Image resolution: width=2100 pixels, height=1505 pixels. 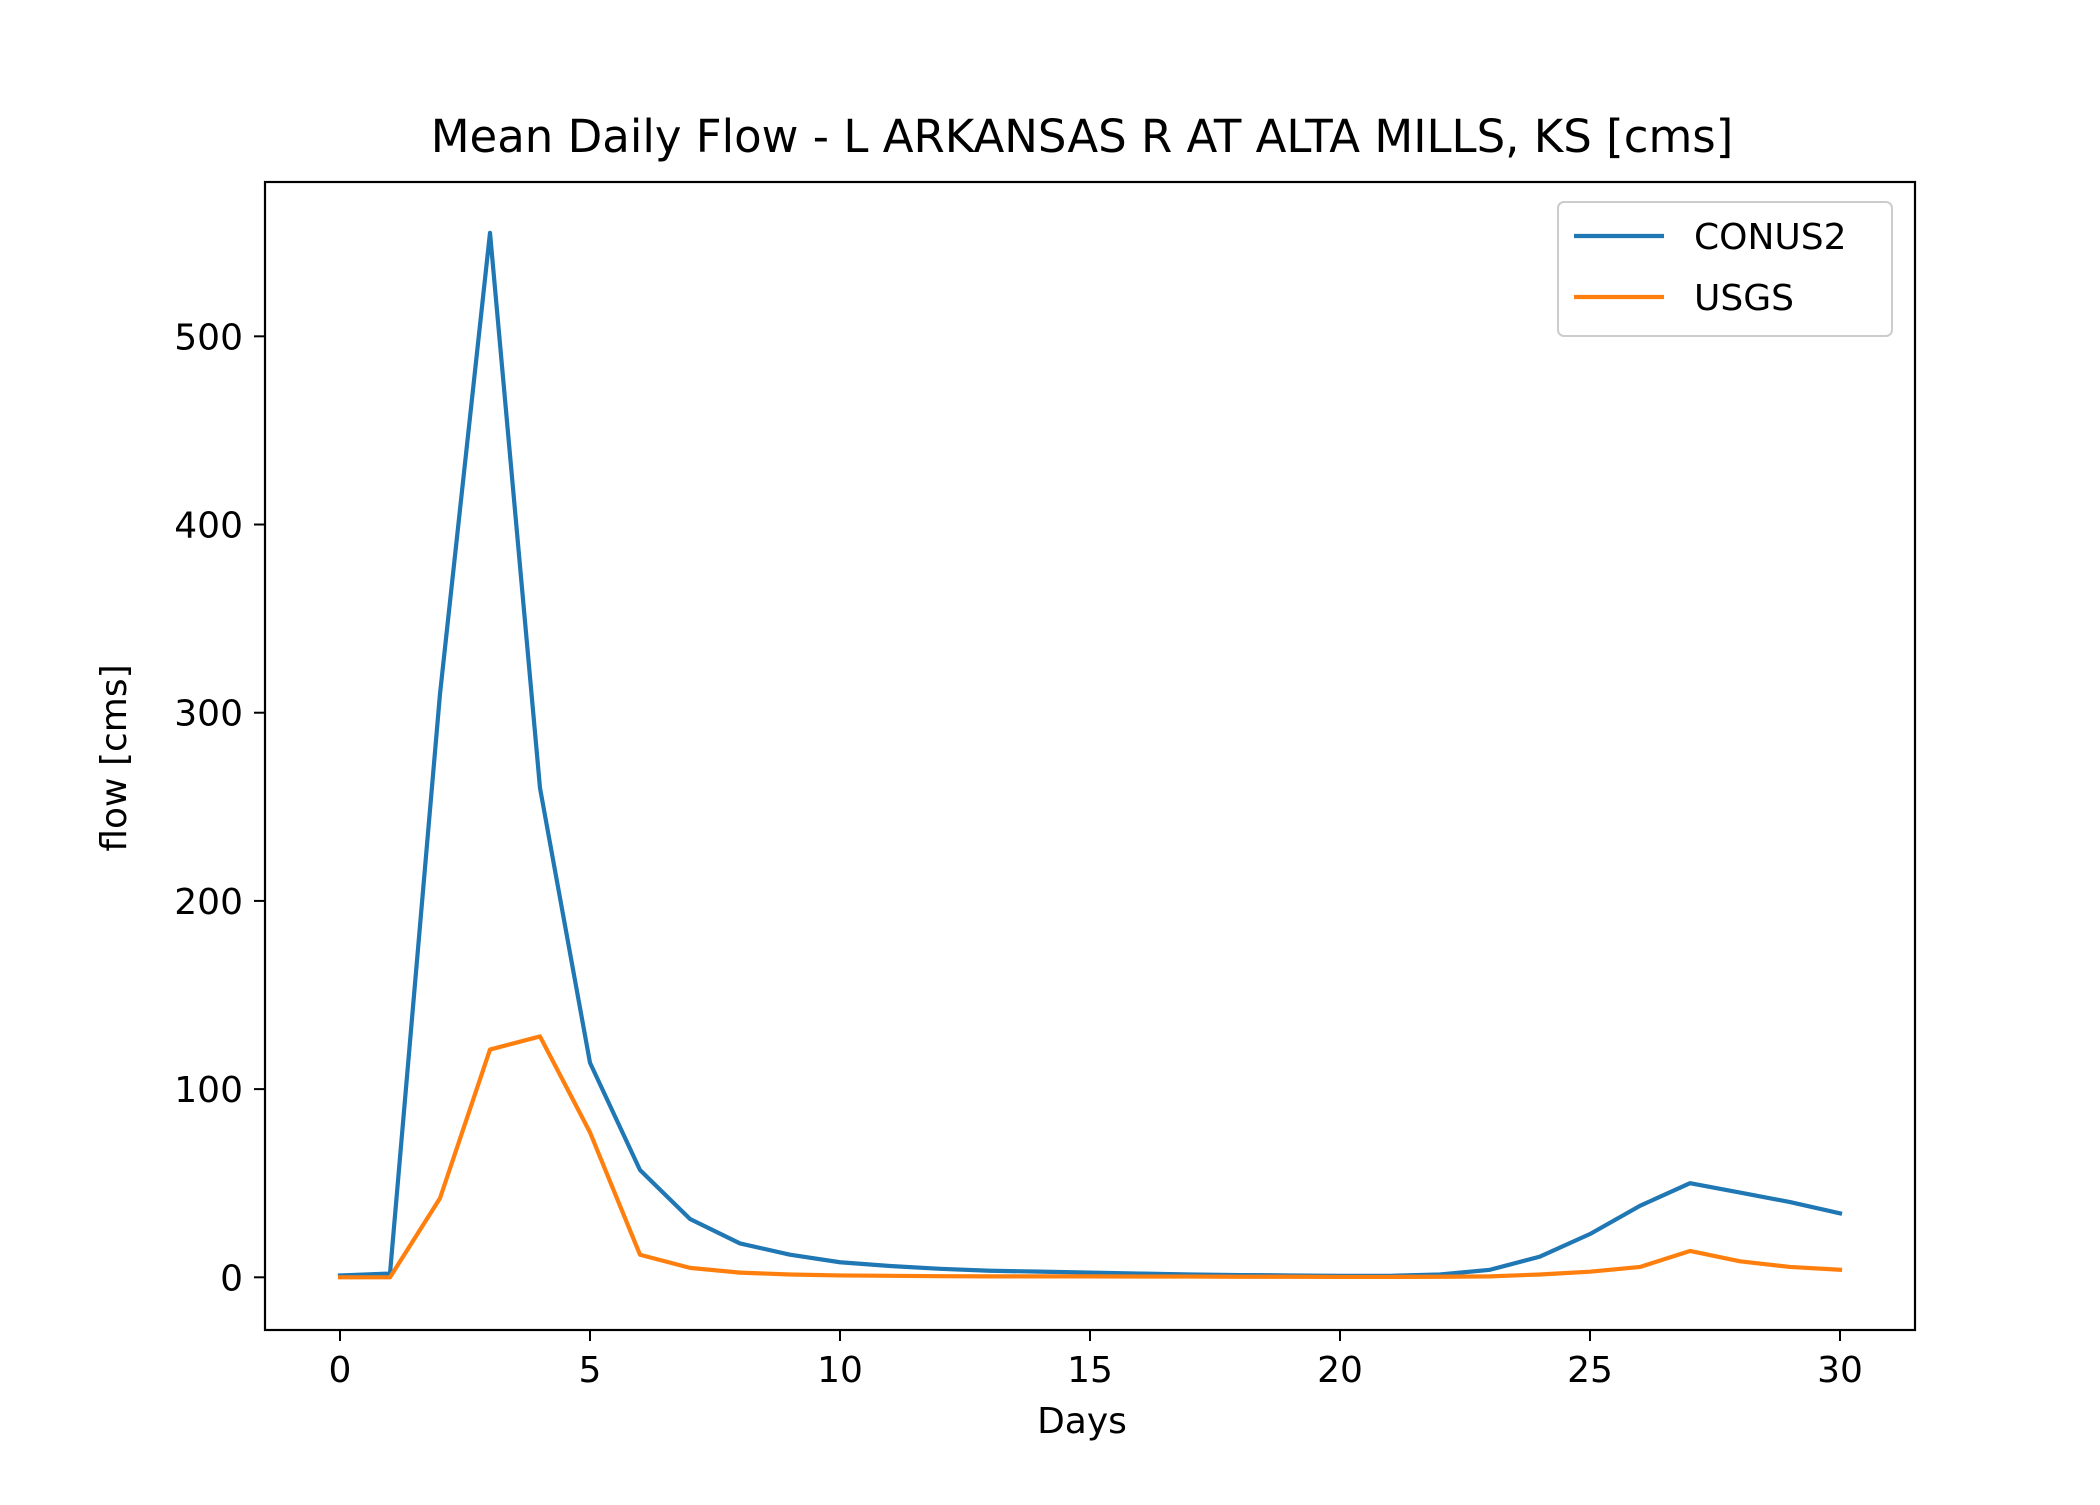 I want to click on x-tick-label: 15, so click(x=1090, y=1370).